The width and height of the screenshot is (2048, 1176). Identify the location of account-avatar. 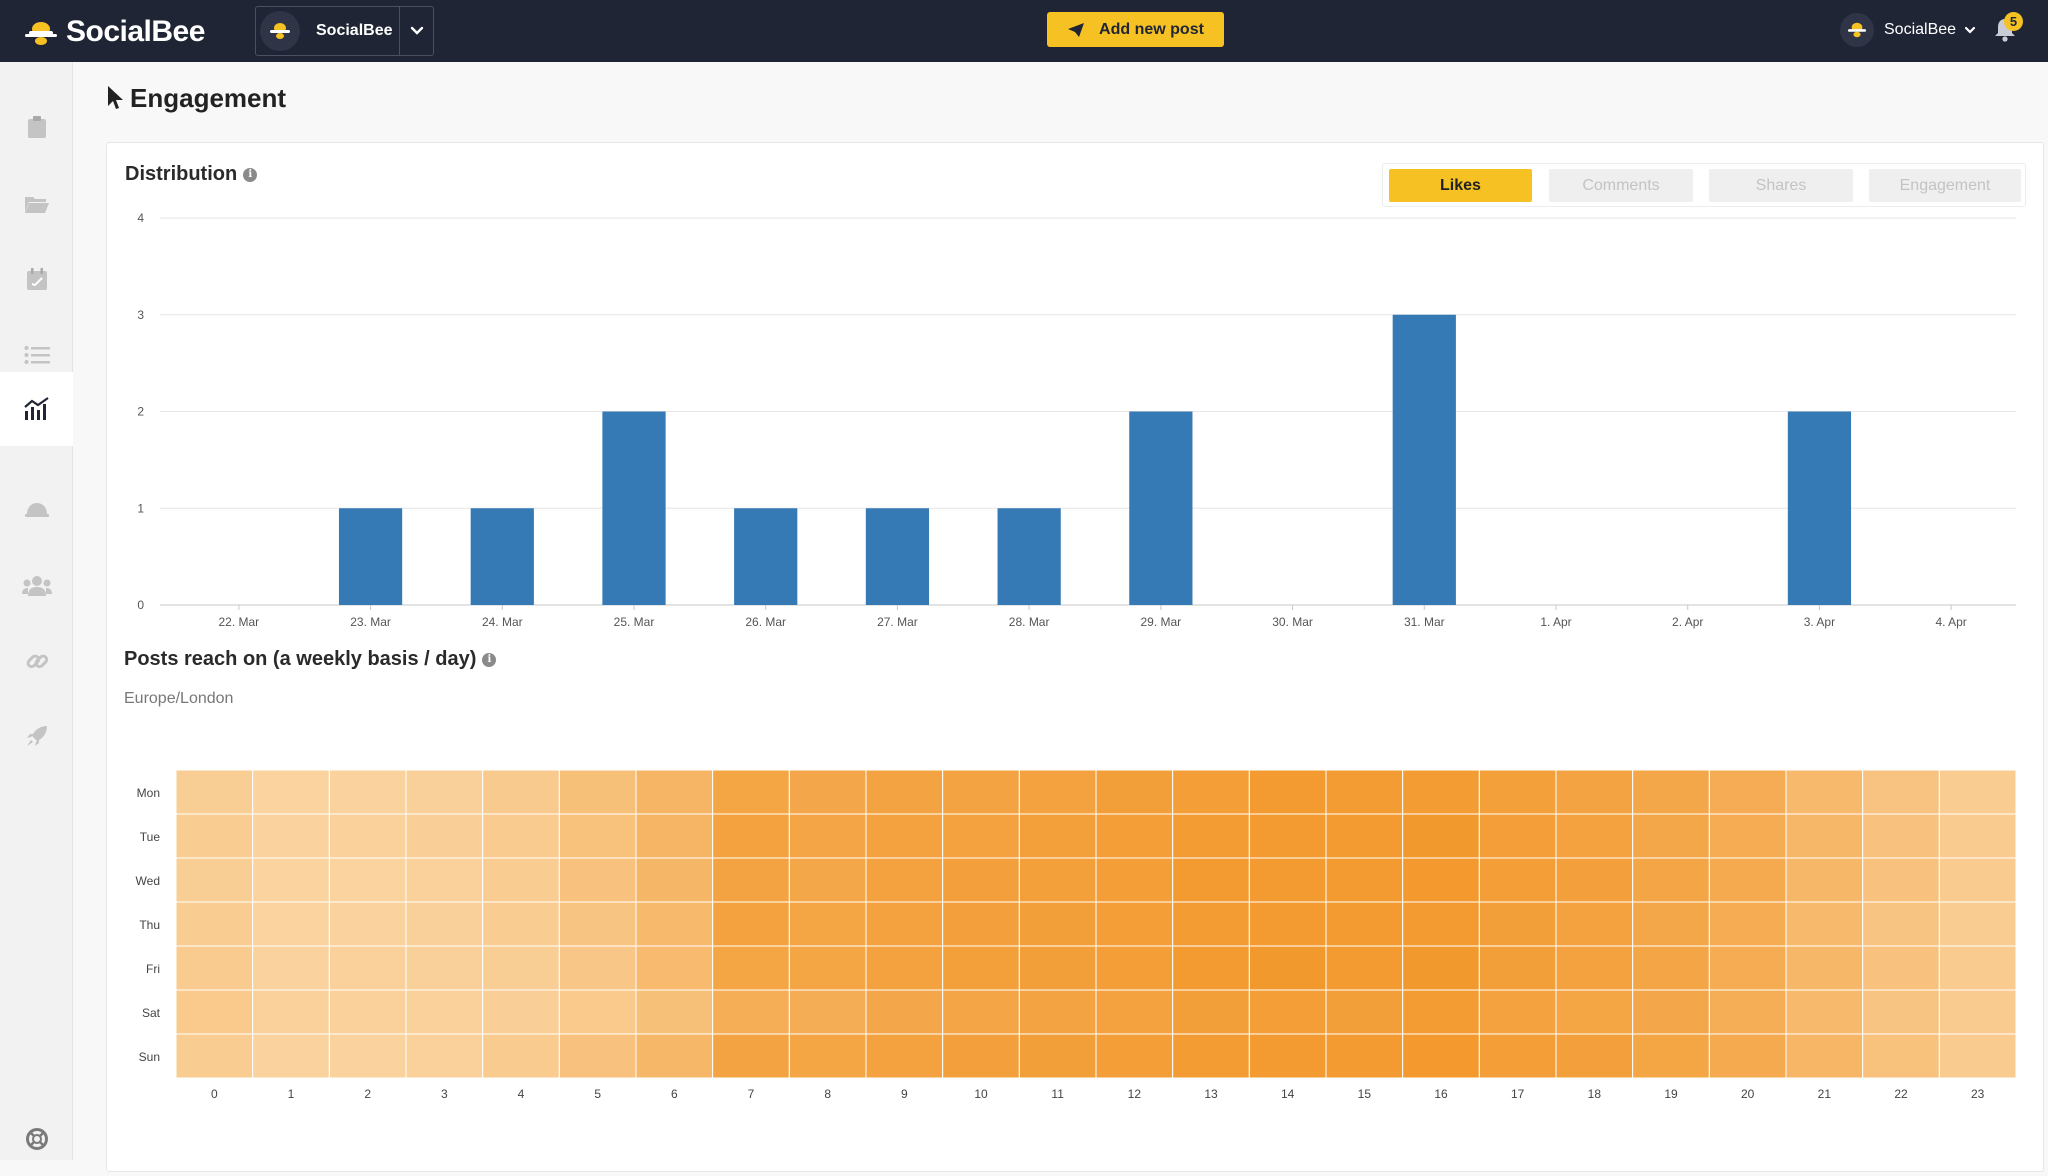
(280, 31).